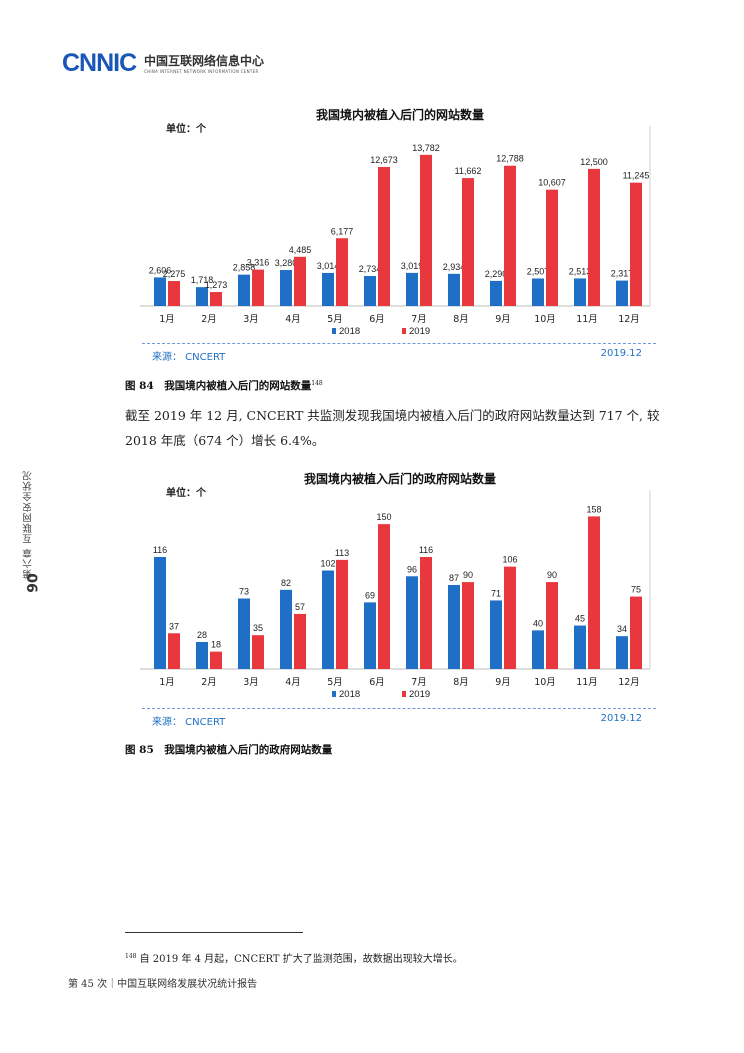  What do you see at coordinates (538, 623) in the screenshot?
I see `data-label-2018-10: 40` at bounding box center [538, 623].